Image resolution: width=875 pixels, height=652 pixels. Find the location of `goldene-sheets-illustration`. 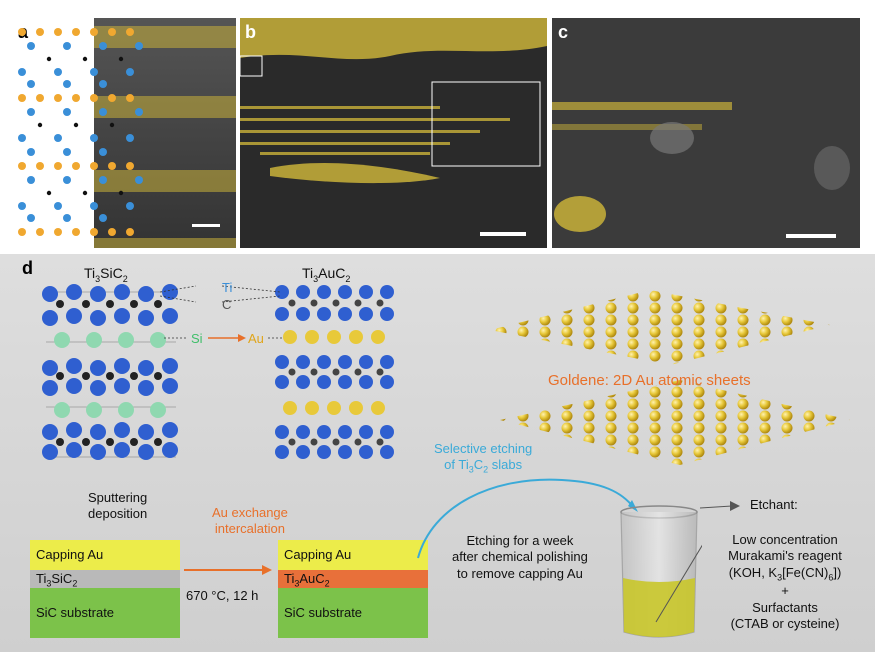

goldene-sheets-illustration is located at coordinates (670, 377).